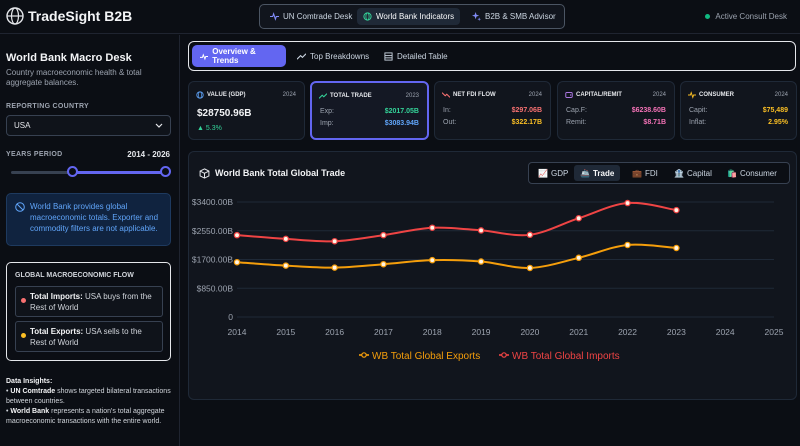 The width and height of the screenshot is (800, 446). What do you see at coordinates (48, 106) in the screenshot?
I see `country-label: REPORTING COUNTRY` at bounding box center [48, 106].